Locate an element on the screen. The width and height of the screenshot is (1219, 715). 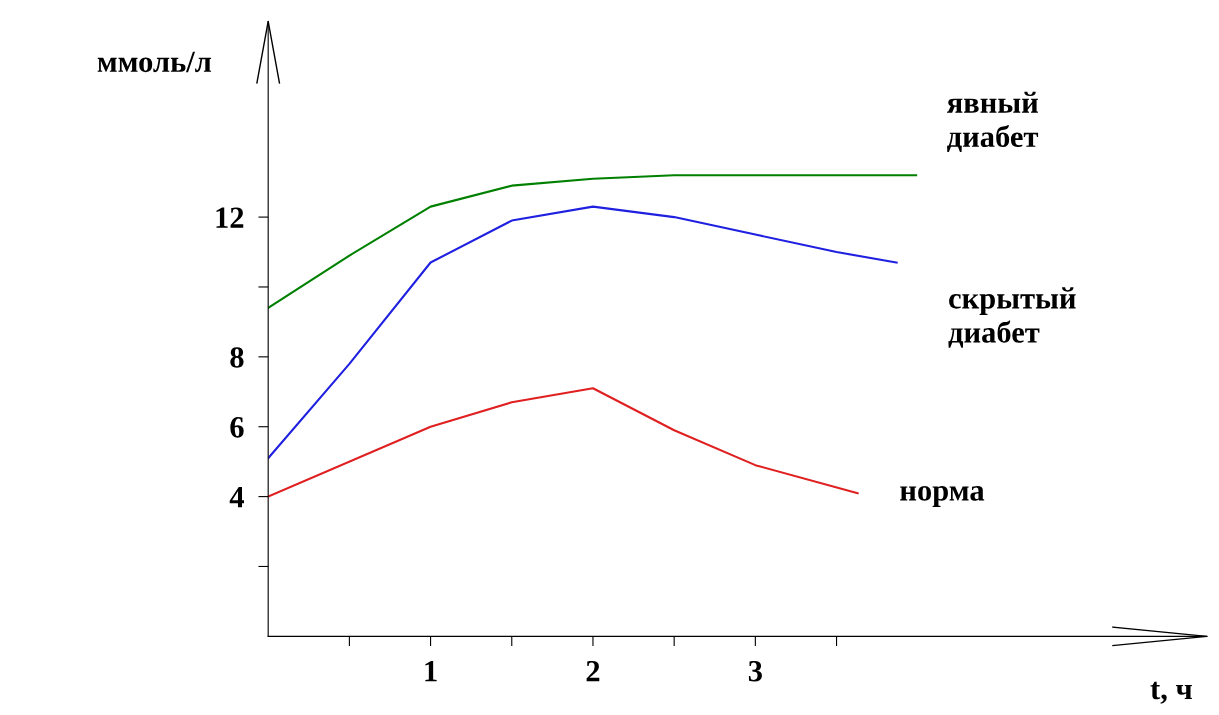
y-tick-label: 8 is located at coordinates (237, 357).